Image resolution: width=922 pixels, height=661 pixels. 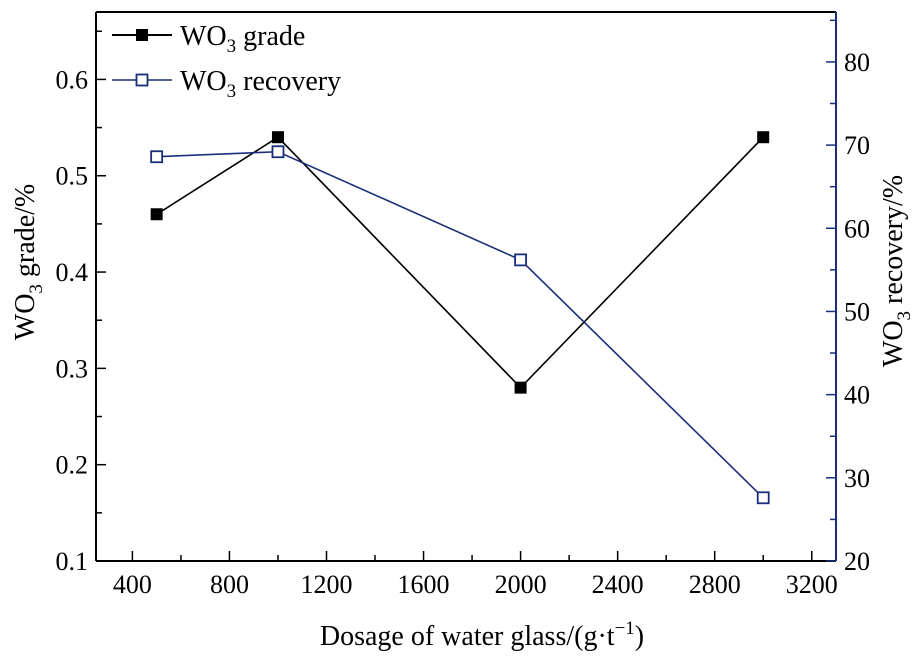 I want to click on left-y-tick-label: 0.1, so click(x=72, y=561).